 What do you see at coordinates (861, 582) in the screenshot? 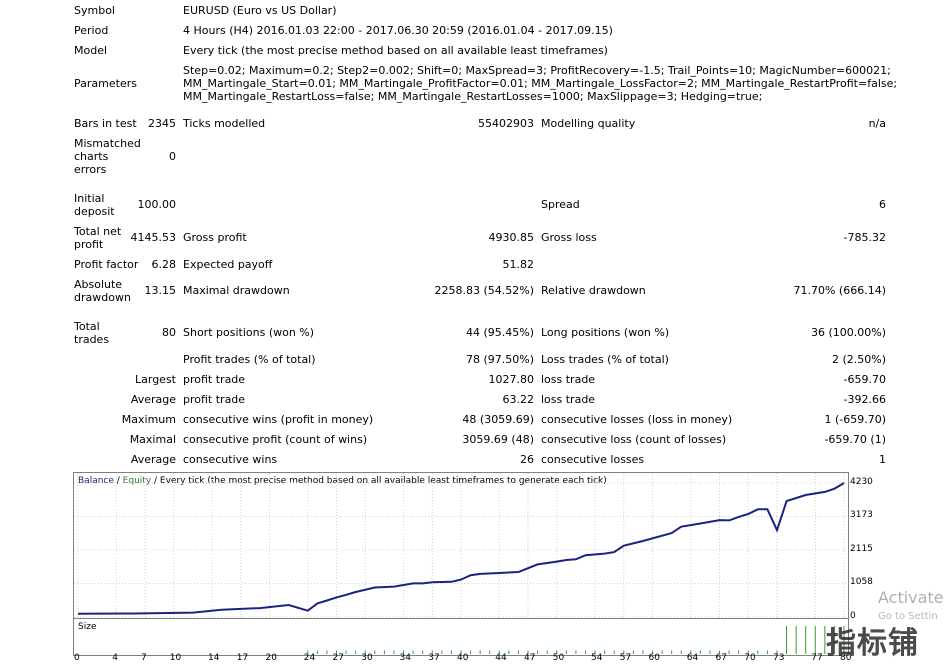
I see `y-tick-label: 1058` at bounding box center [861, 582].